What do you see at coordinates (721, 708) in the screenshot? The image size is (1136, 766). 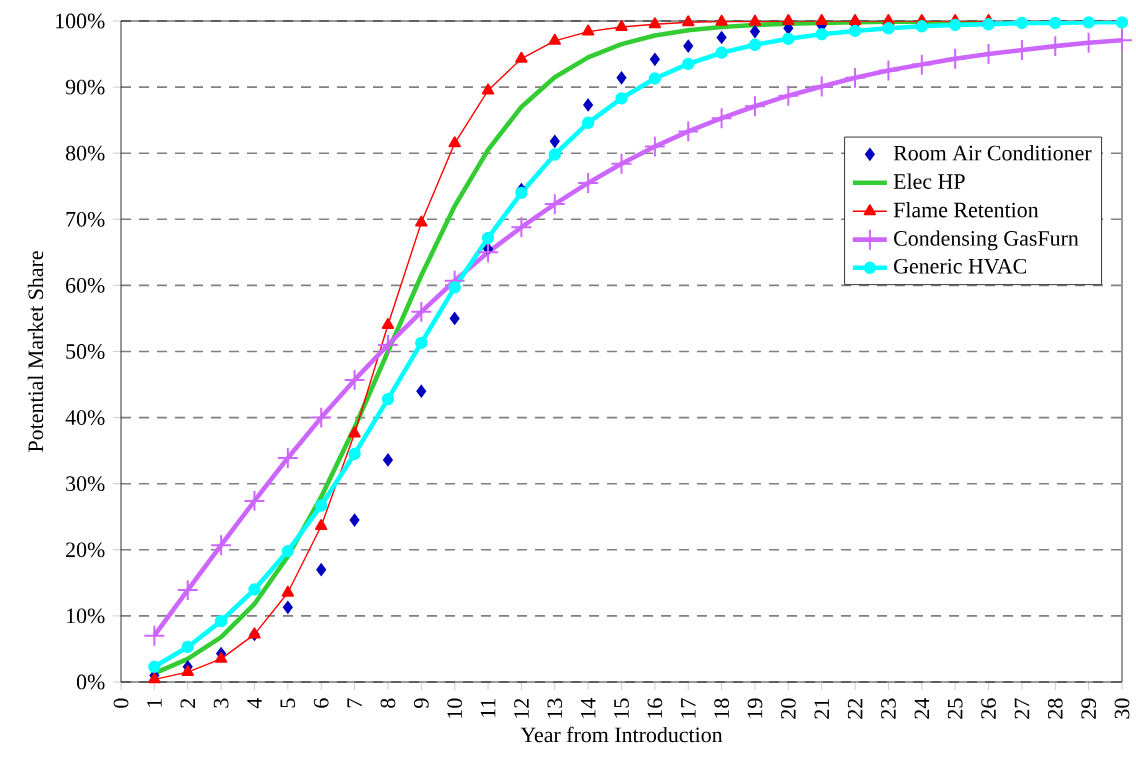 I see `x-tick-label: 18` at bounding box center [721, 708].